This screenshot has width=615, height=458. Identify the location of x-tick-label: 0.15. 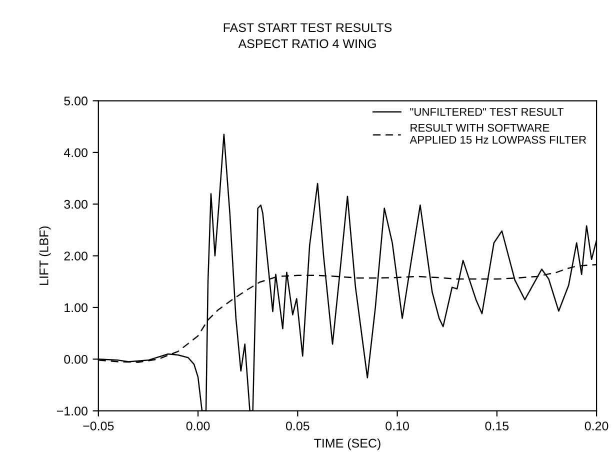
(497, 426).